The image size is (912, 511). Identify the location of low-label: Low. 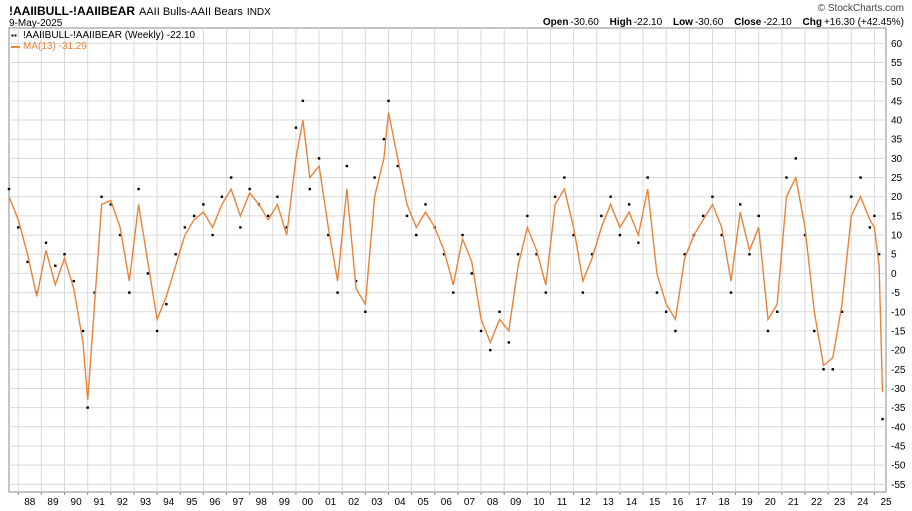
(682, 22).